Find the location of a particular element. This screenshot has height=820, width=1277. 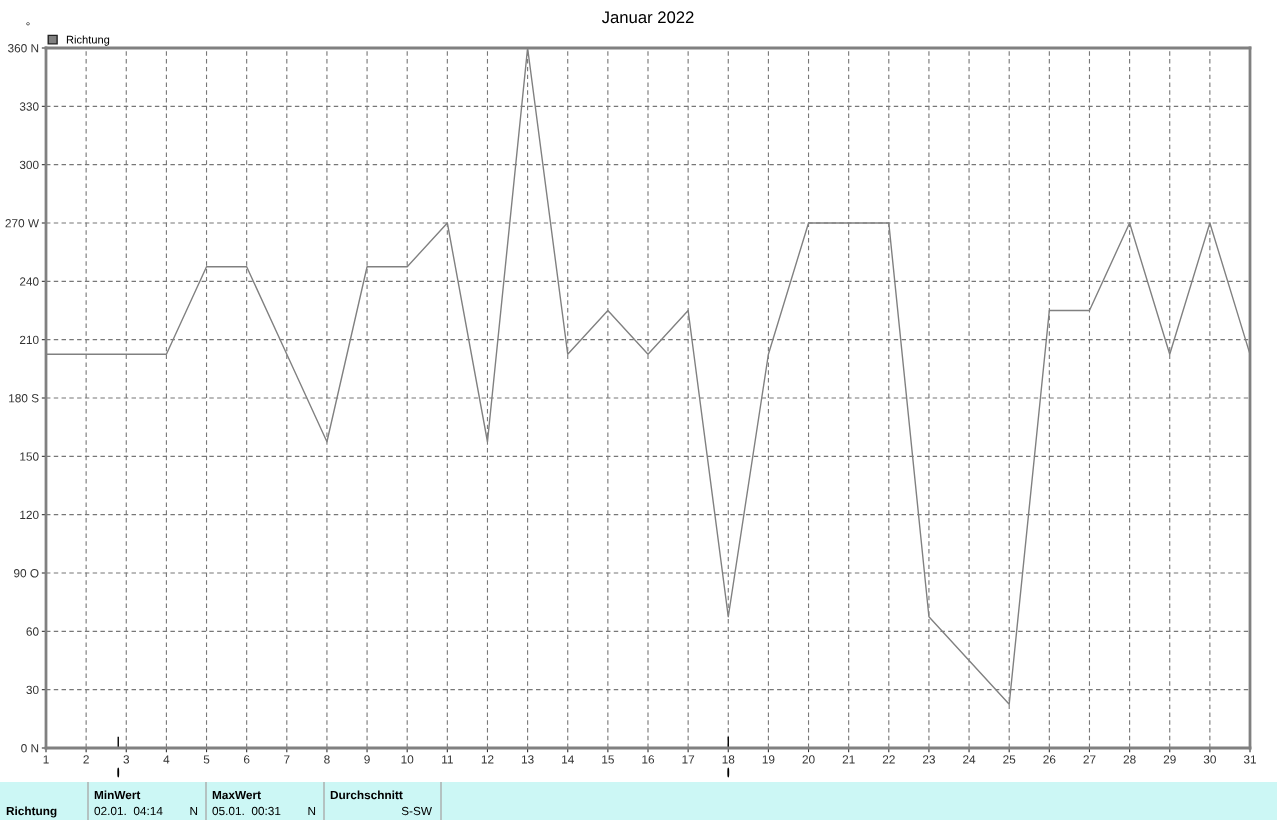

x-tick-label: 6 is located at coordinates (246, 759).